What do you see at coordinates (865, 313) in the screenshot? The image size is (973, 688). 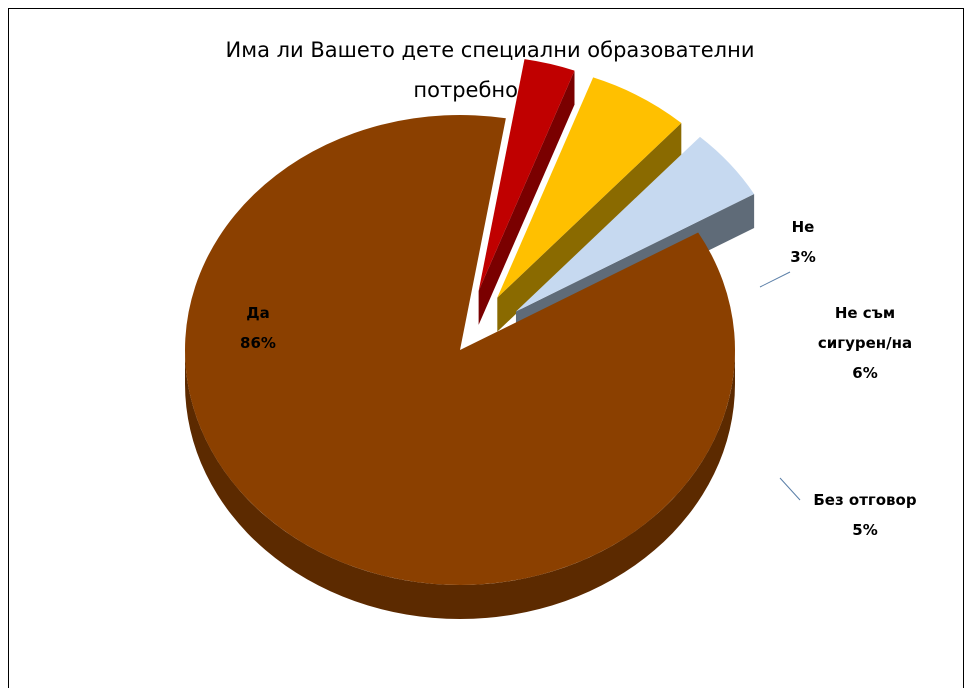 I see `slice-label-name-2: Не съм` at bounding box center [865, 313].